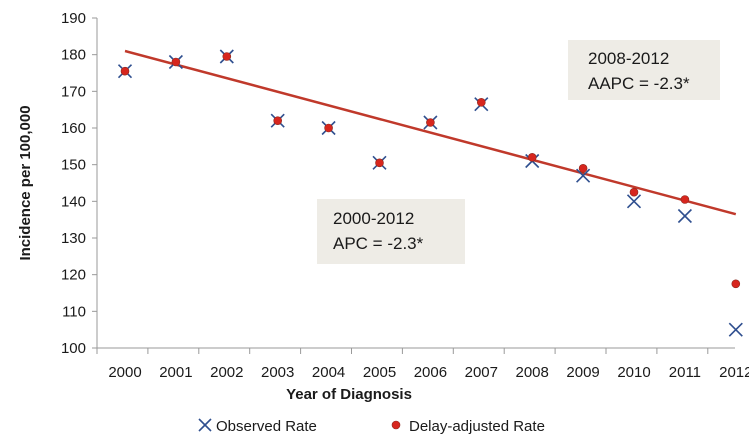  Describe the element at coordinates (79, 183) in the screenshot. I see `y-axis-ticks: 100 110 120 130 140 150 160 170 180 190` at that location.